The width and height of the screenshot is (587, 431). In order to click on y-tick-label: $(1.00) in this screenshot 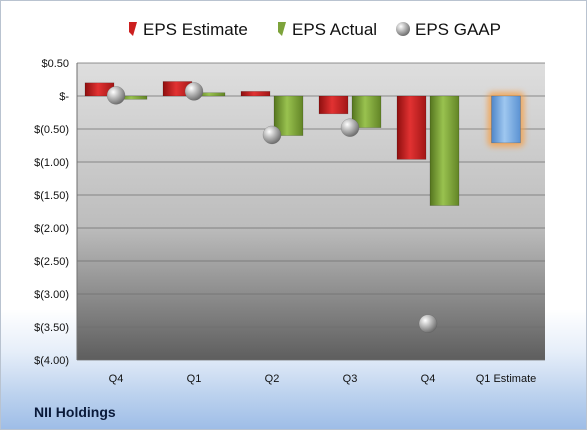, I will do `click(51, 163)`.